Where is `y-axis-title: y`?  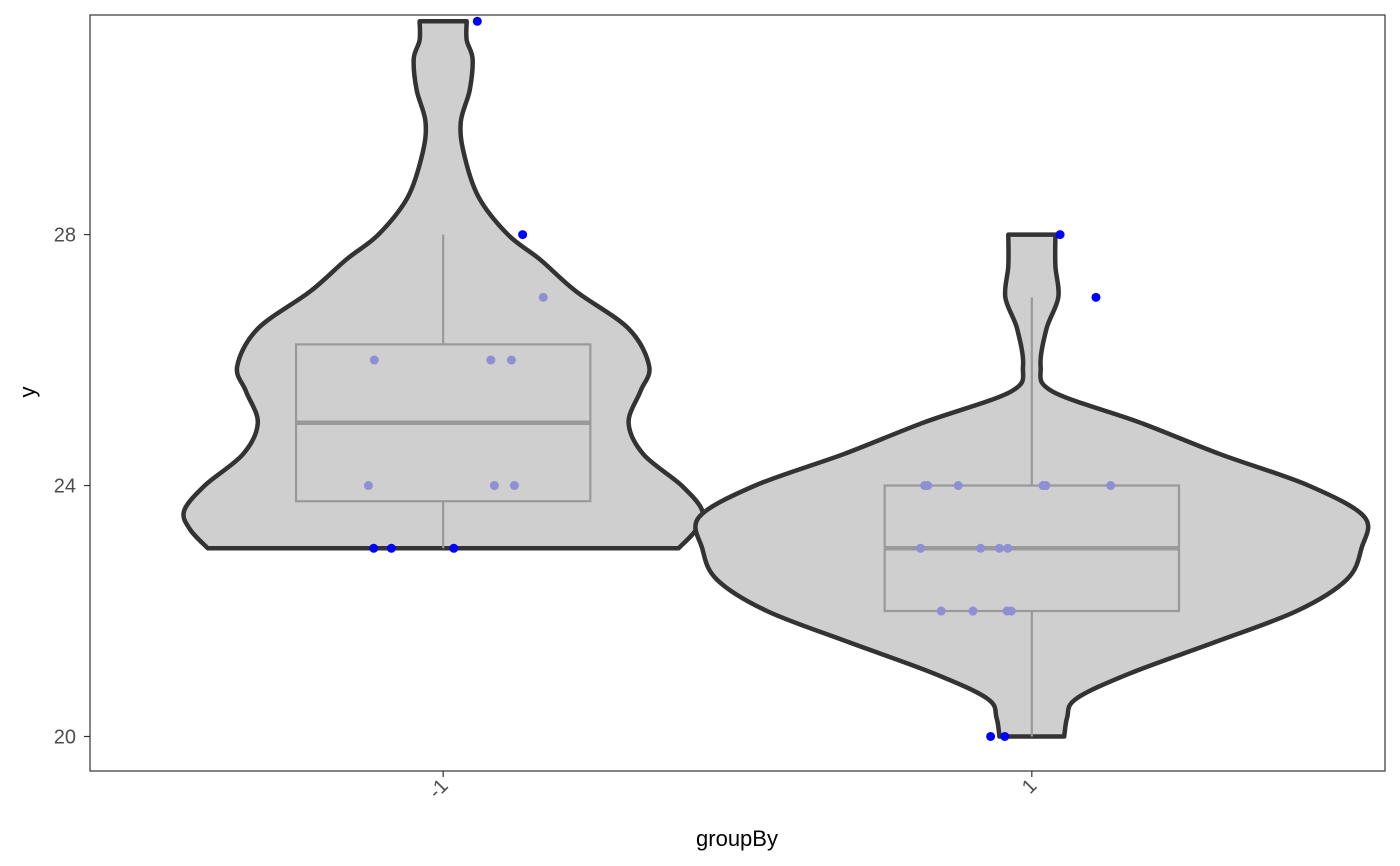 y-axis-title: y is located at coordinates (27, 392).